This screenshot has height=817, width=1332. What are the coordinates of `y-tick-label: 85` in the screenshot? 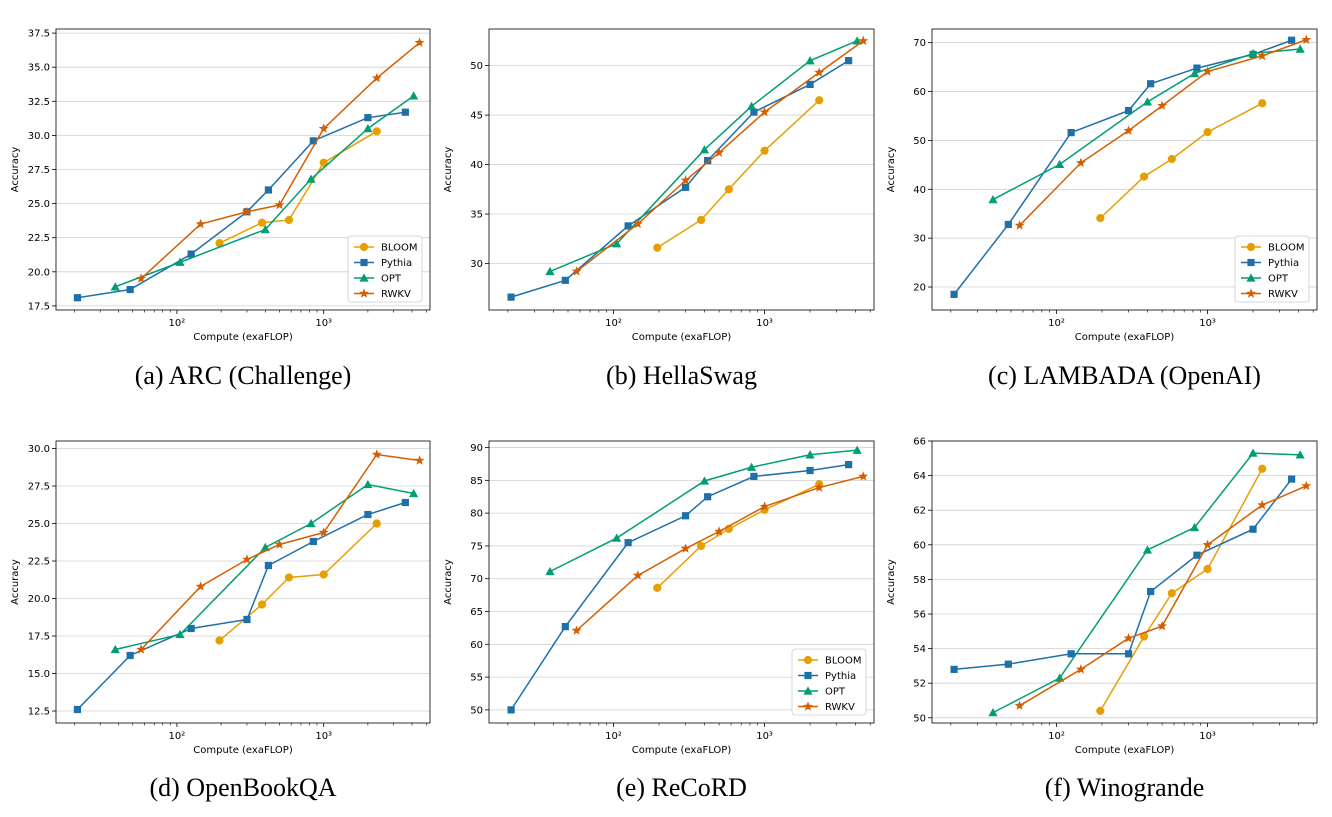 It's located at (476, 481).